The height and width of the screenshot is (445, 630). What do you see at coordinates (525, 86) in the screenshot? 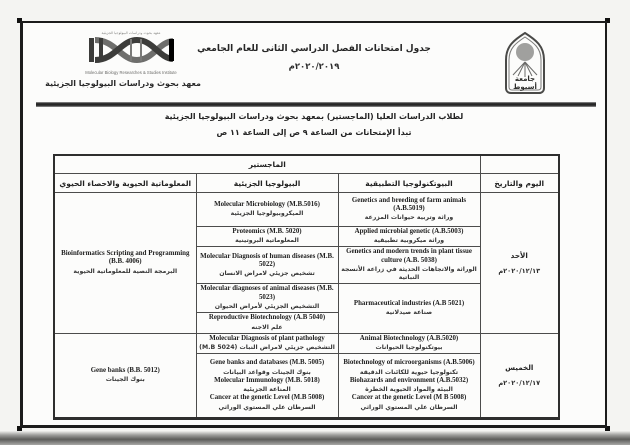
I see `emblem-text-line2: أسيوط` at bounding box center [525, 86].